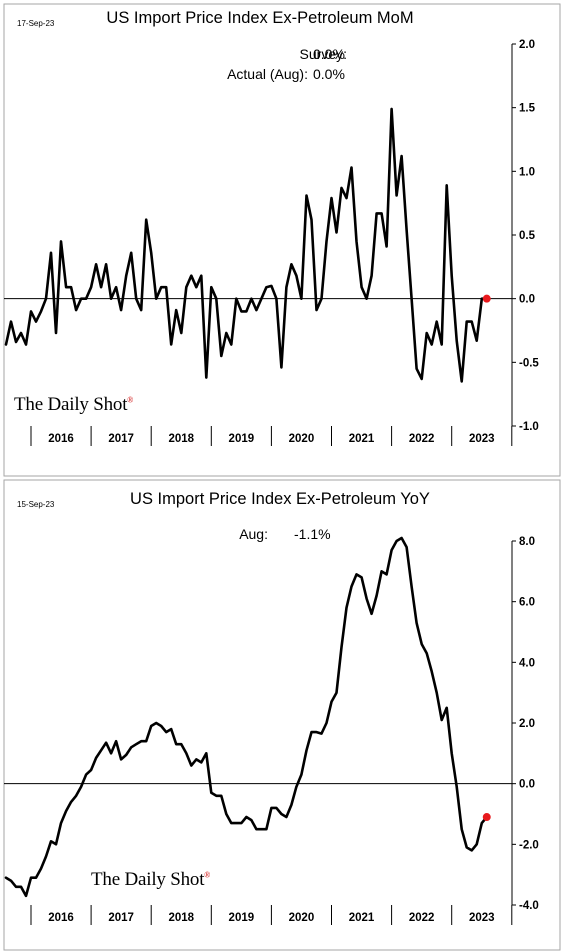 This screenshot has height=951, width=564. I want to click on mom-survey-label: Survey:, so click(323, 54).